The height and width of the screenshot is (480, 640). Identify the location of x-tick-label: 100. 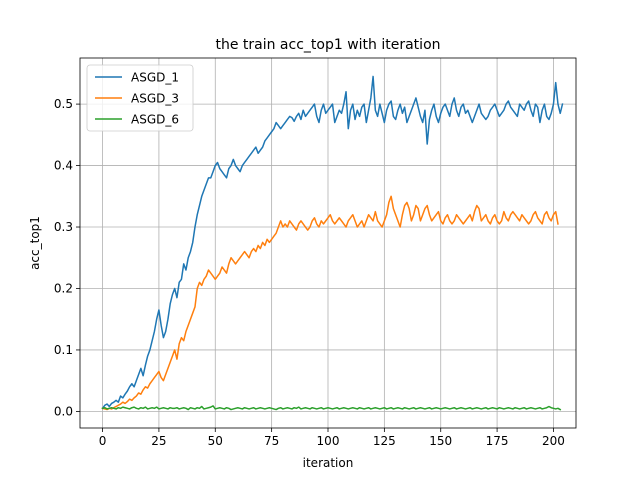
(328, 441).